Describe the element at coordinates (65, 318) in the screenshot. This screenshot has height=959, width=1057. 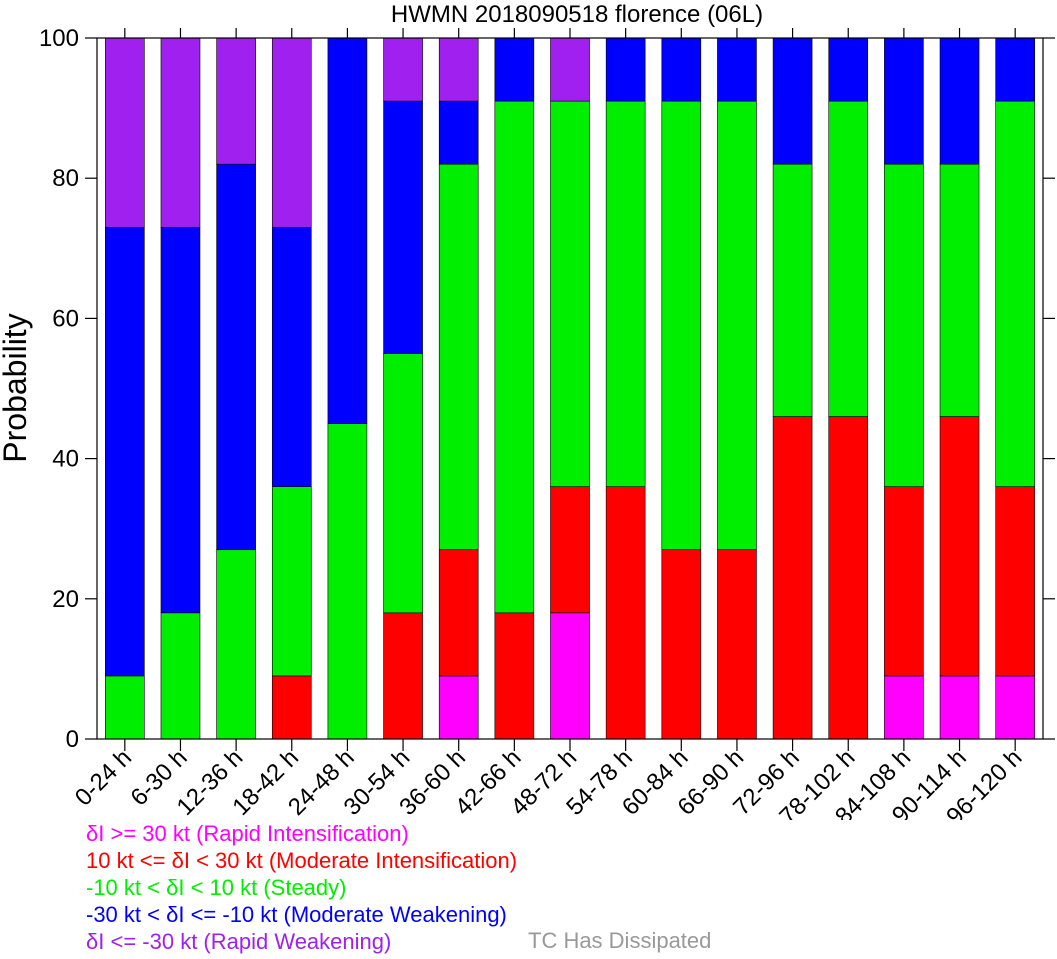
I see `y-tick-label-60: 60` at that location.